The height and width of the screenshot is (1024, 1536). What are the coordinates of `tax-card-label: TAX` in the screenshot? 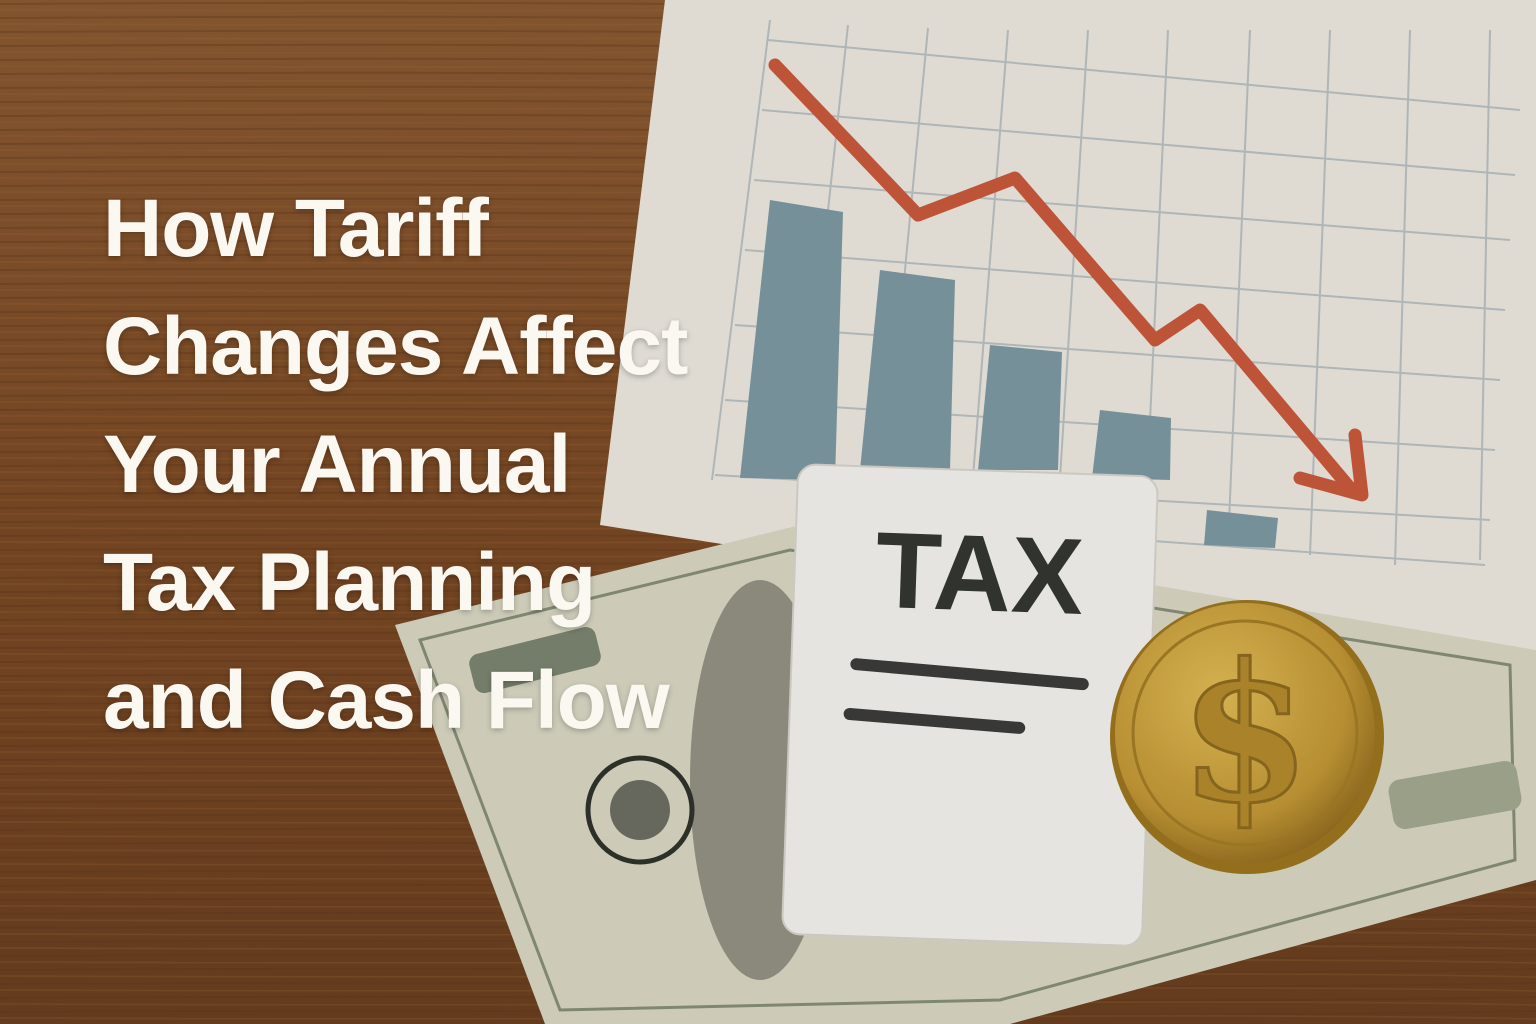 It's located at (980, 573).